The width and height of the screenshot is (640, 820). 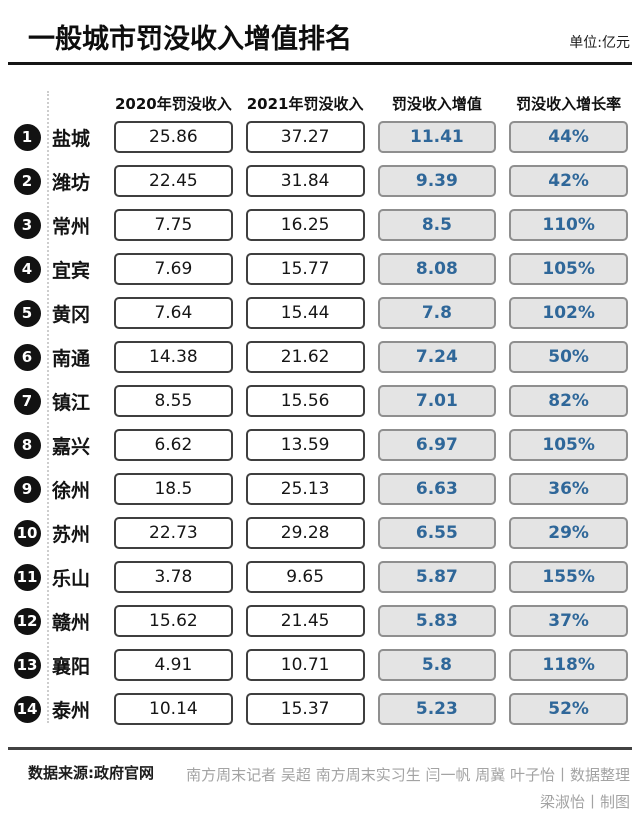 I want to click on value-2020-box: 7.75, so click(x=173, y=225).